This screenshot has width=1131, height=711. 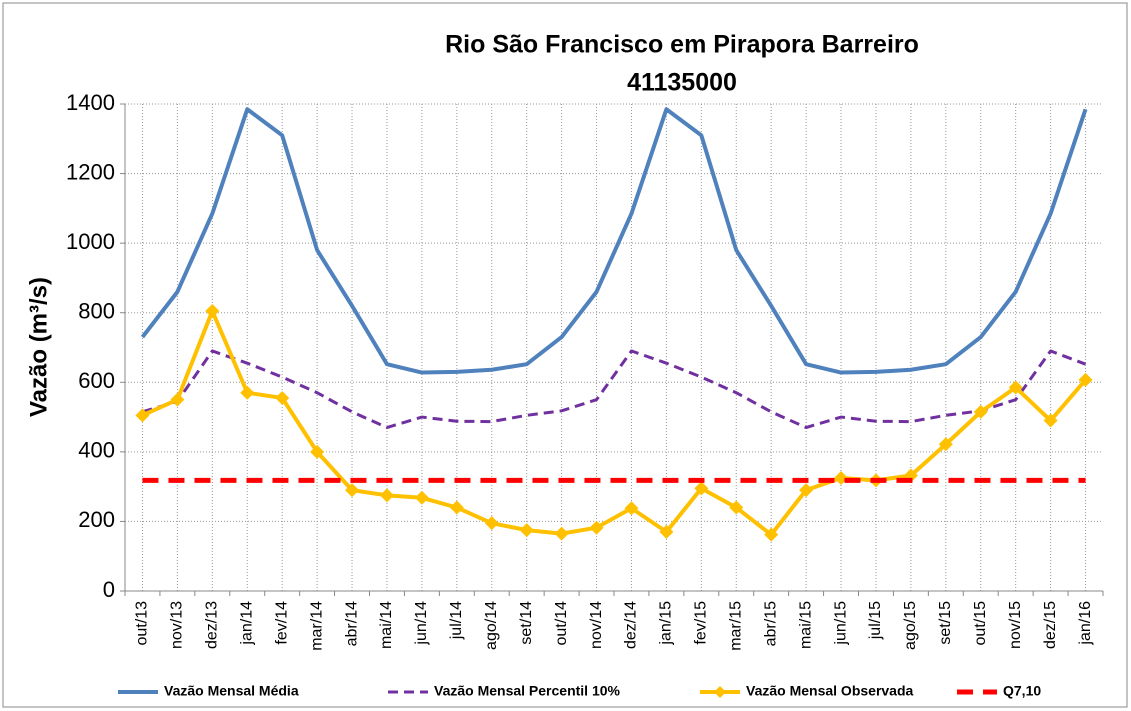 I want to click on x-tick-label: out/14, so click(x=561, y=623).